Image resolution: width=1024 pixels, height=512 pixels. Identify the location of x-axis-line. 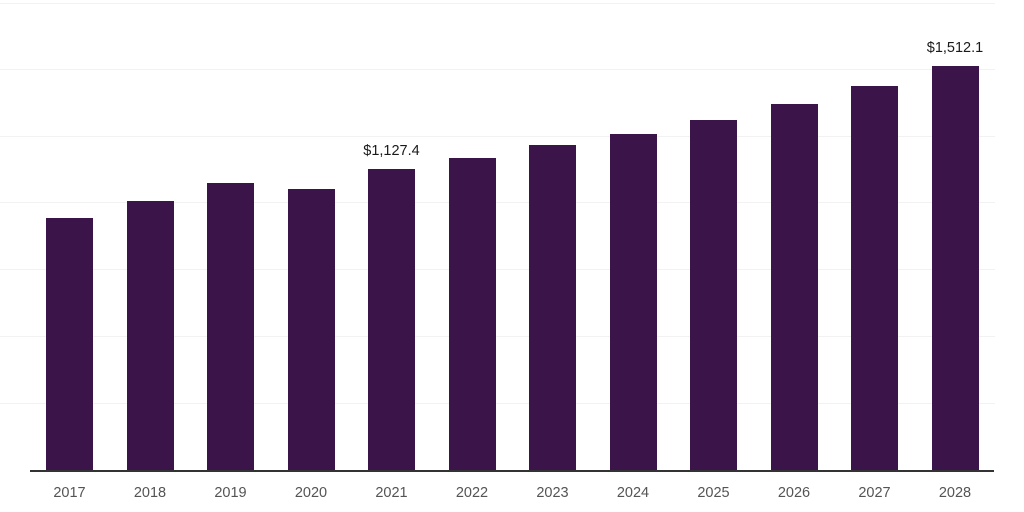
(512, 471).